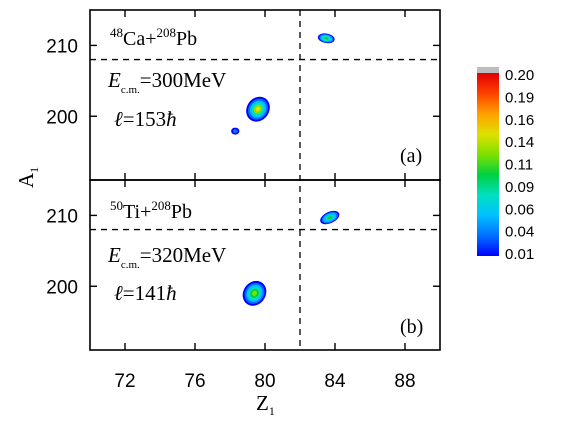  I want to click on panel-b-reaction: 50Ti+208Pb, so click(151, 210).